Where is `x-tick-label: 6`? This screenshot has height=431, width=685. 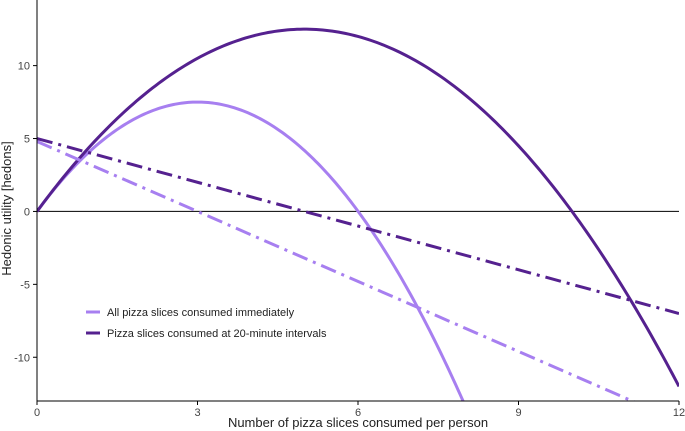
x-tick-label: 6 is located at coordinates (358, 413).